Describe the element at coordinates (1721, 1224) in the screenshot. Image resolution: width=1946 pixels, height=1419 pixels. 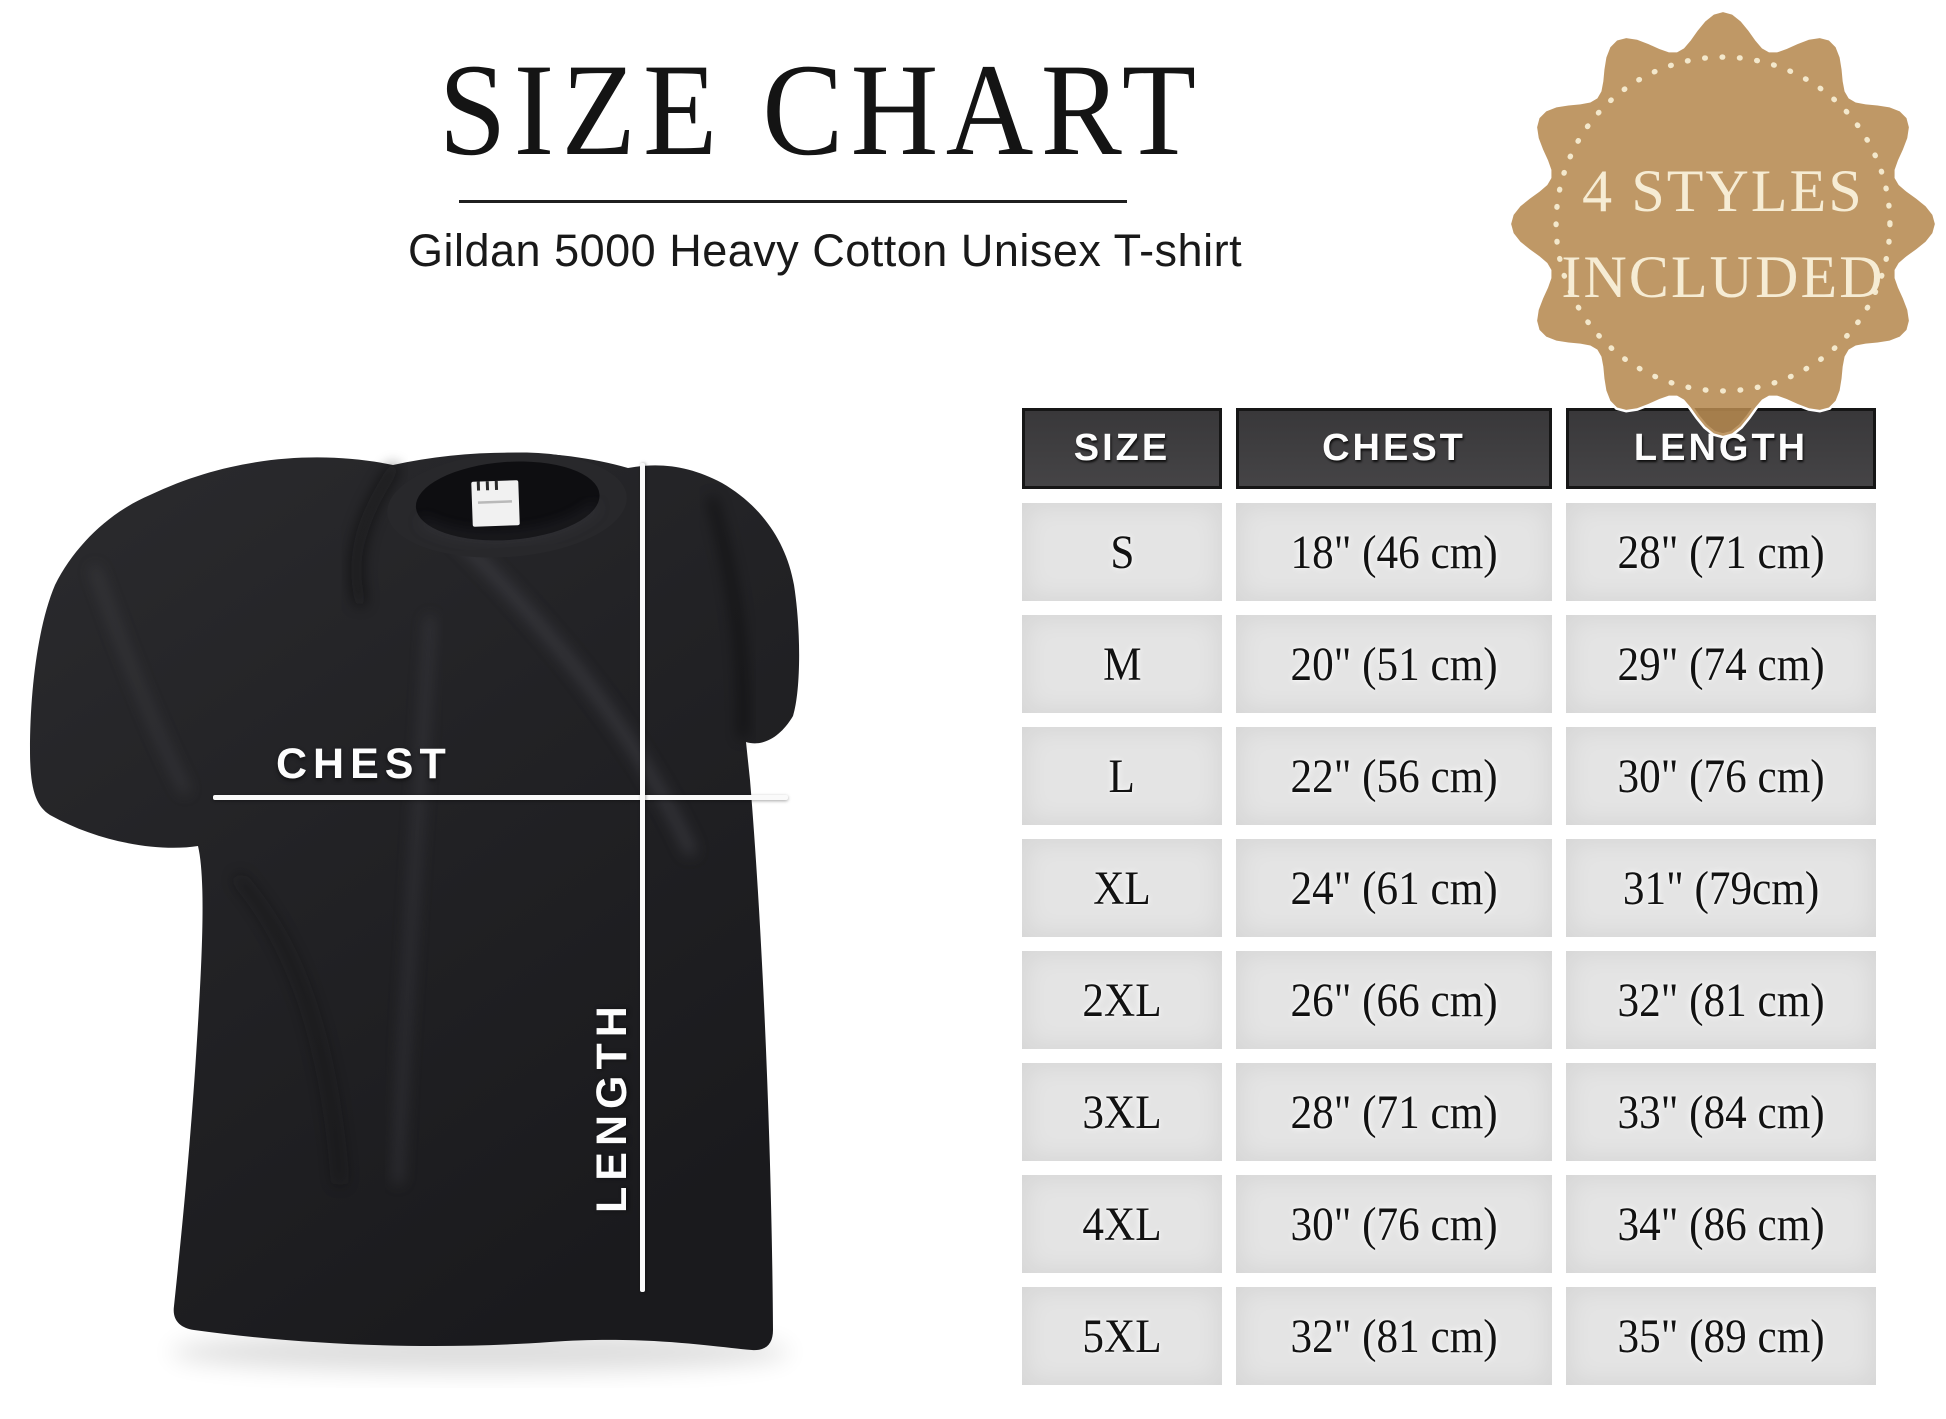
I see `table-row-4xl-length: 34" (86 cm)` at that location.